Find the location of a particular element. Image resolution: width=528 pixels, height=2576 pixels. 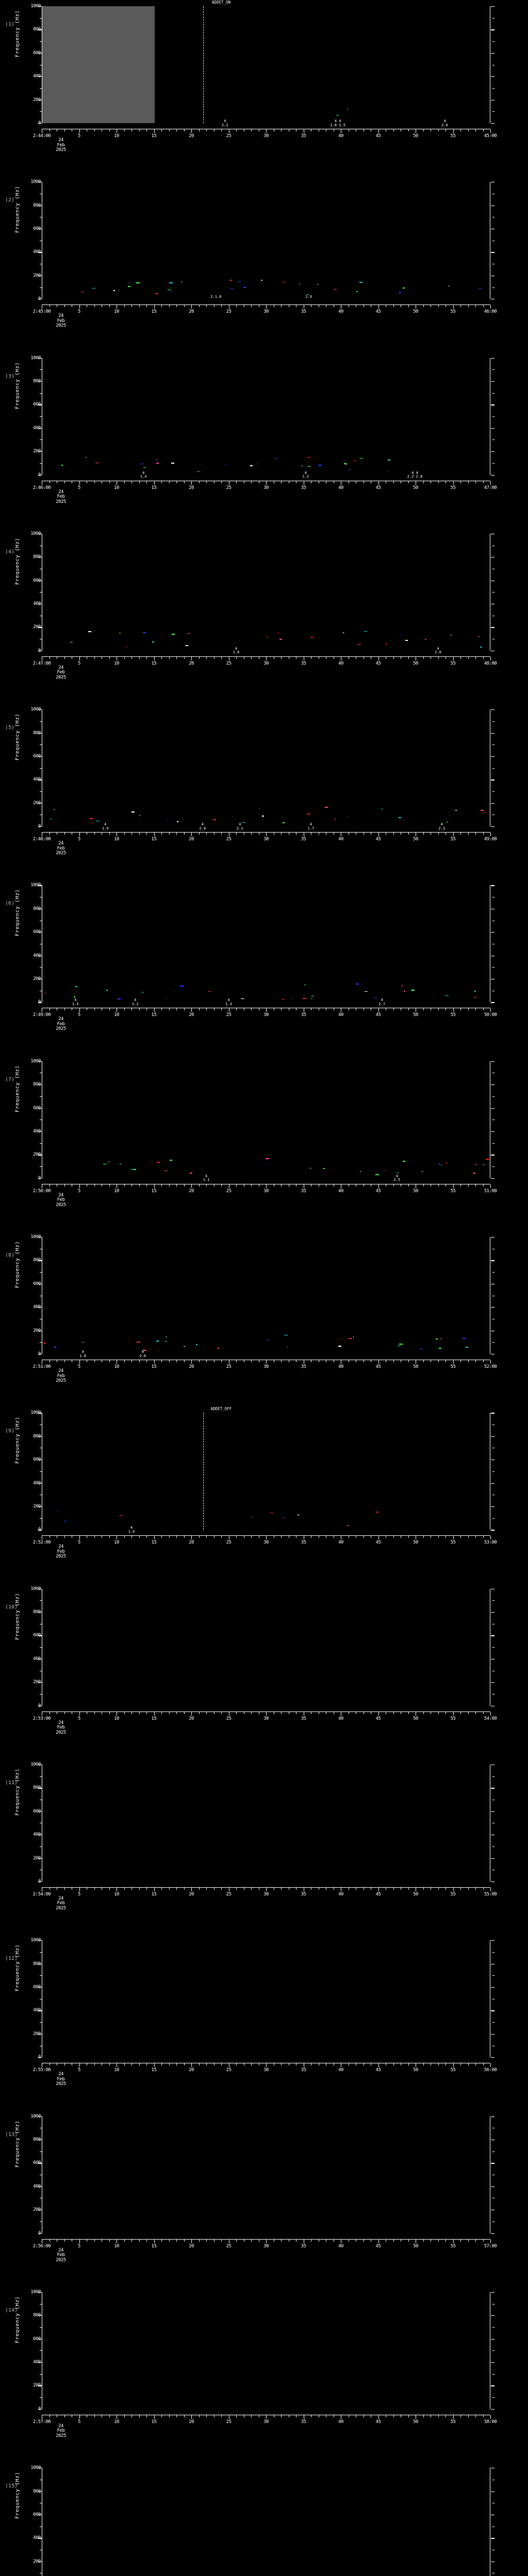

x-tick-label: 40 is located at coordinates (340, 1543).